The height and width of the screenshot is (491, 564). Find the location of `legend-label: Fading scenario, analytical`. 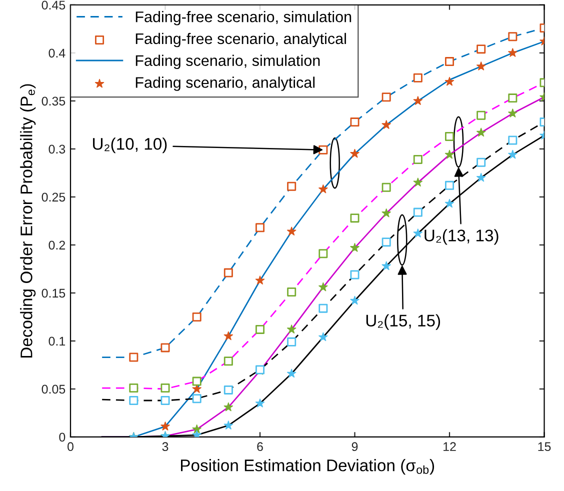

legend-label: Fading scenario, analytical is located at coordinates (225, 83).